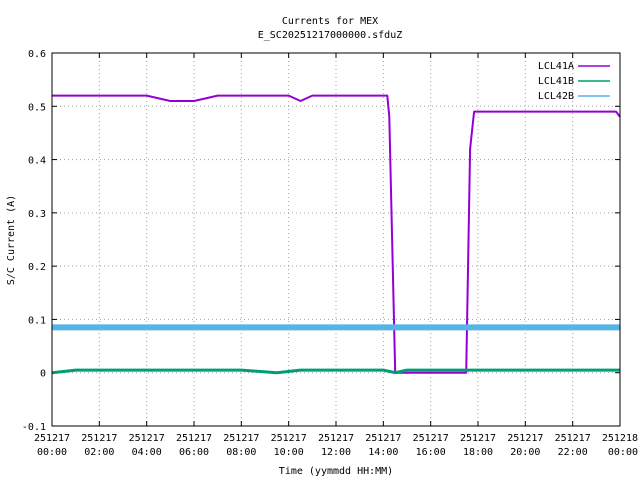  I want to click on y-tick-label: 0.5, so click(37, 107).